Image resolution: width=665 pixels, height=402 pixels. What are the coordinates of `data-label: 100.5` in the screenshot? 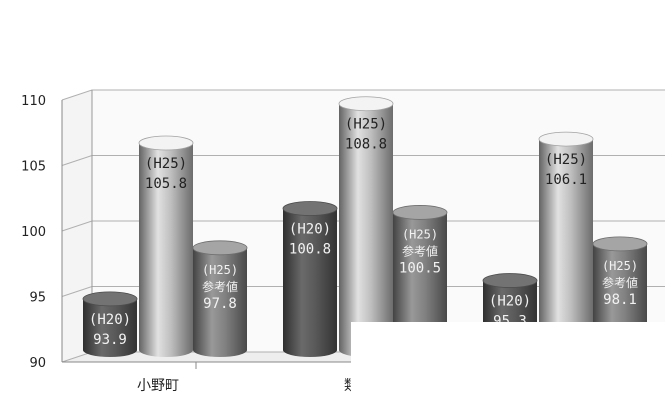 It's located at (420, 268).